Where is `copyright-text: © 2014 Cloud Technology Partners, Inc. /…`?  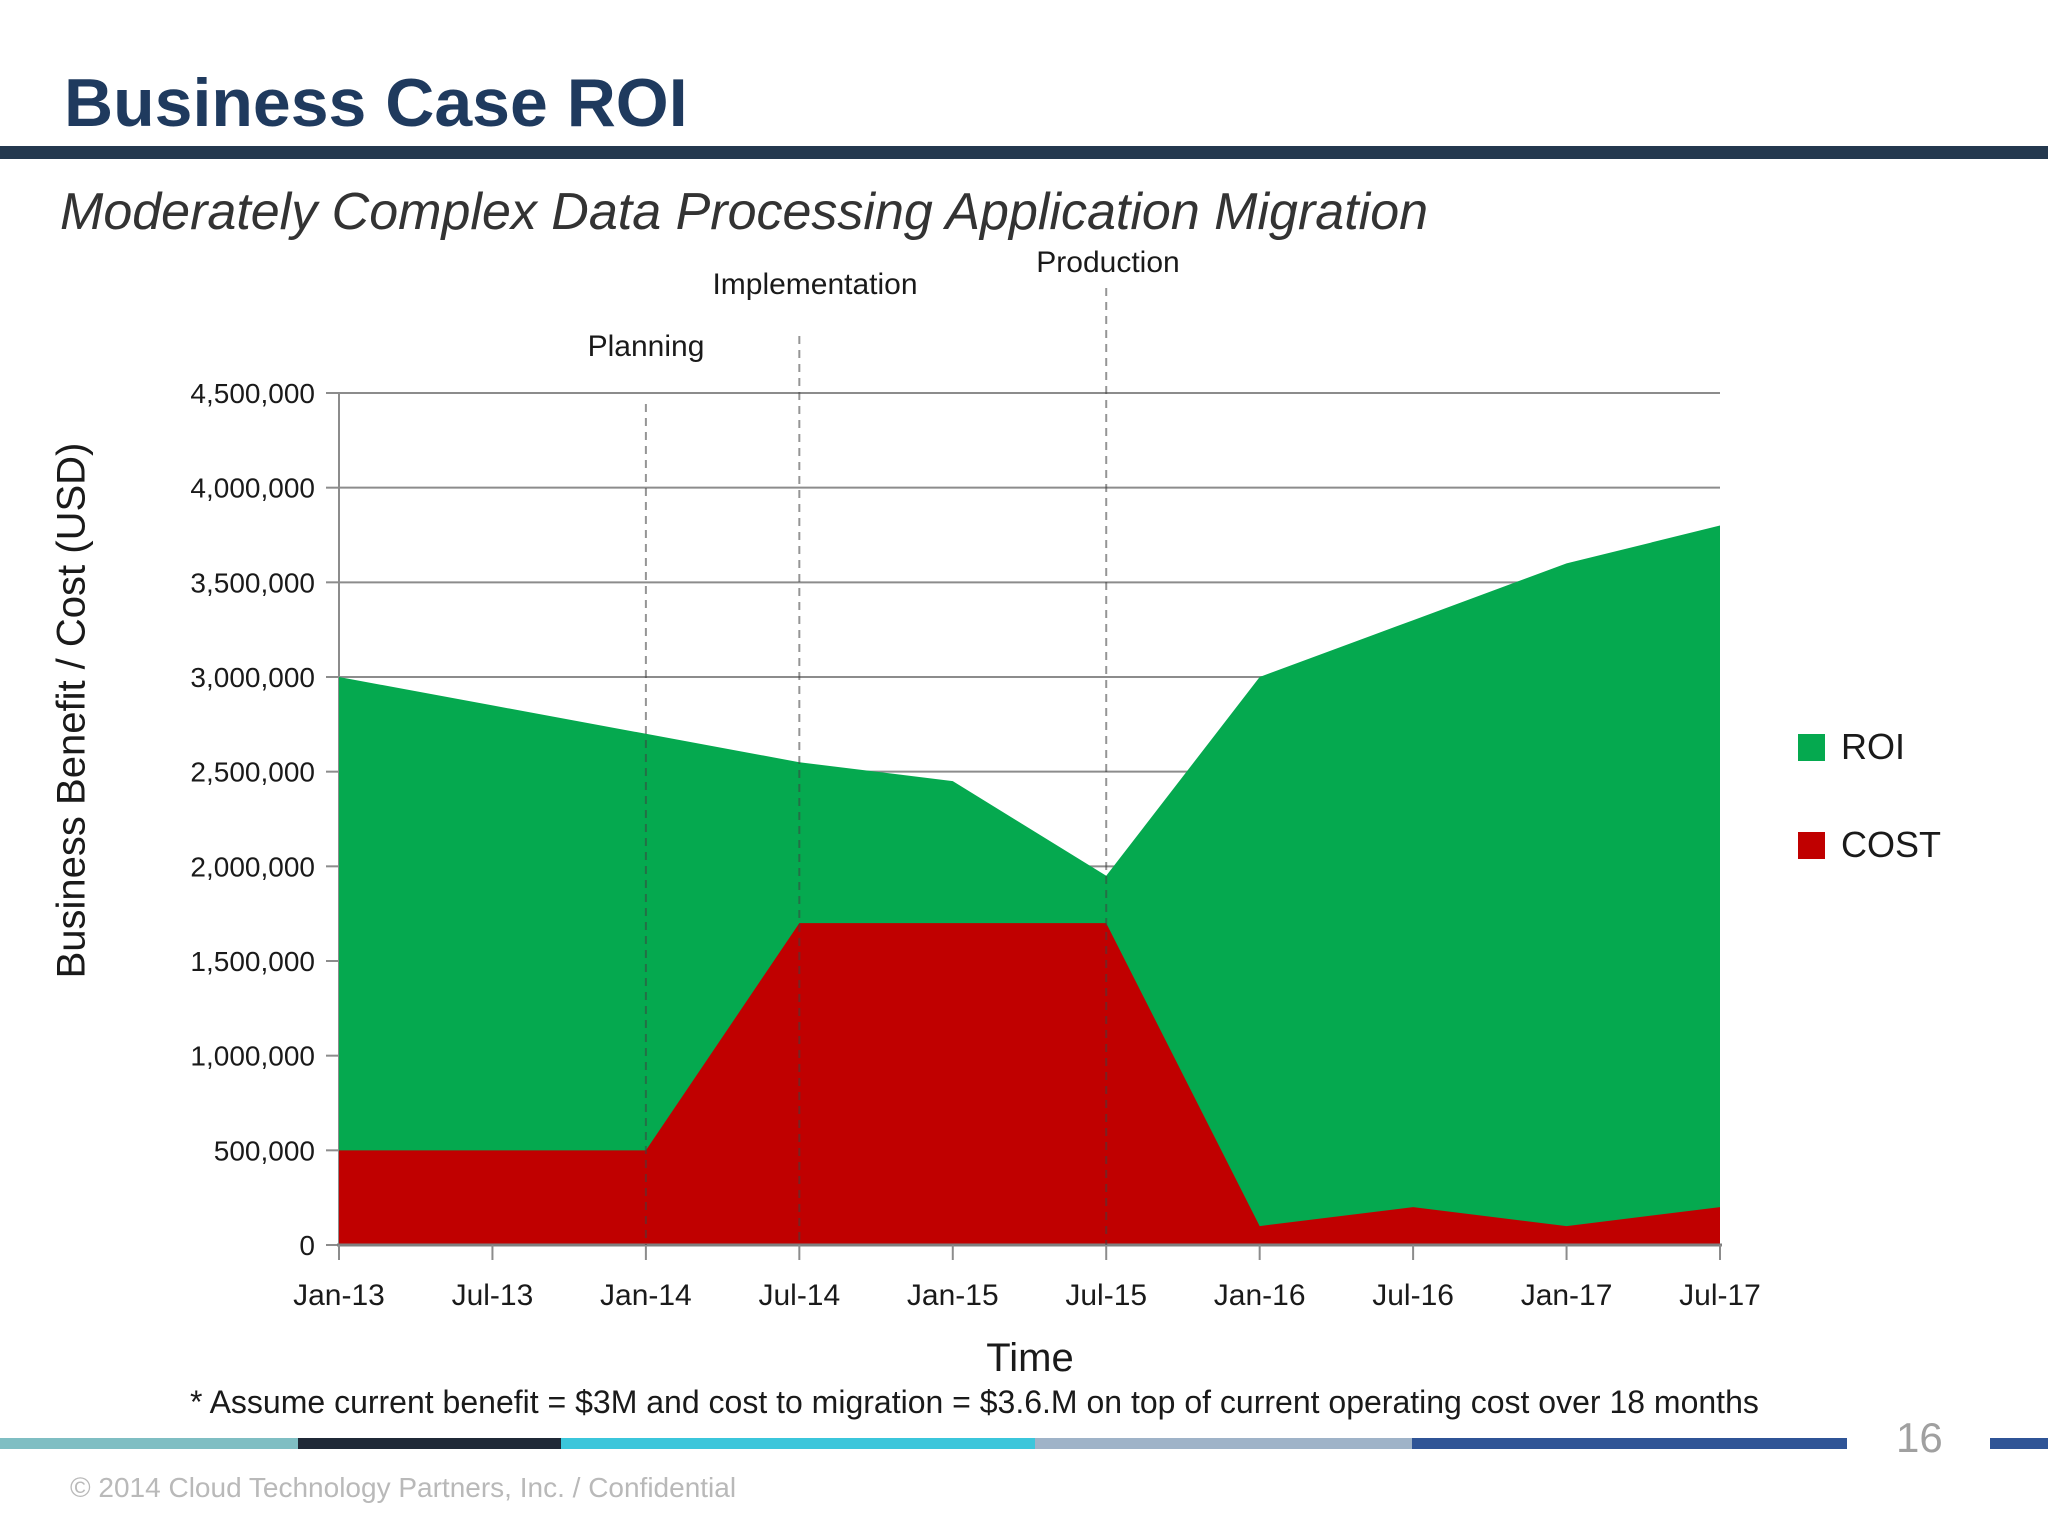
copyright-text: © 2014 Cloud Technology Partners, Inc. /… is located at coordinates (403, 1487).